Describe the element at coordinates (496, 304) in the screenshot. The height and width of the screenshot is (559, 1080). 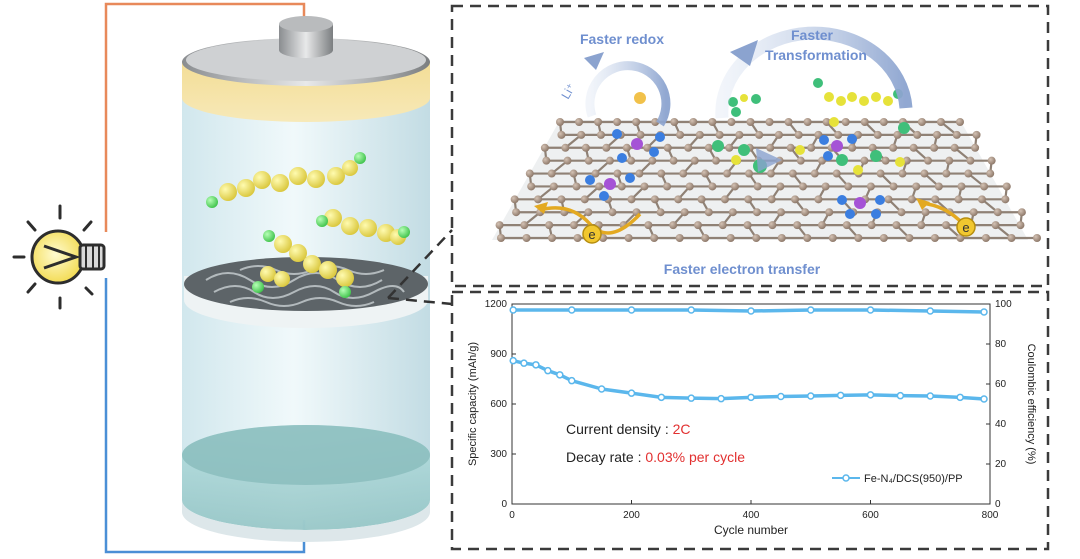
I see `y-tick-label: 1200` at that location.